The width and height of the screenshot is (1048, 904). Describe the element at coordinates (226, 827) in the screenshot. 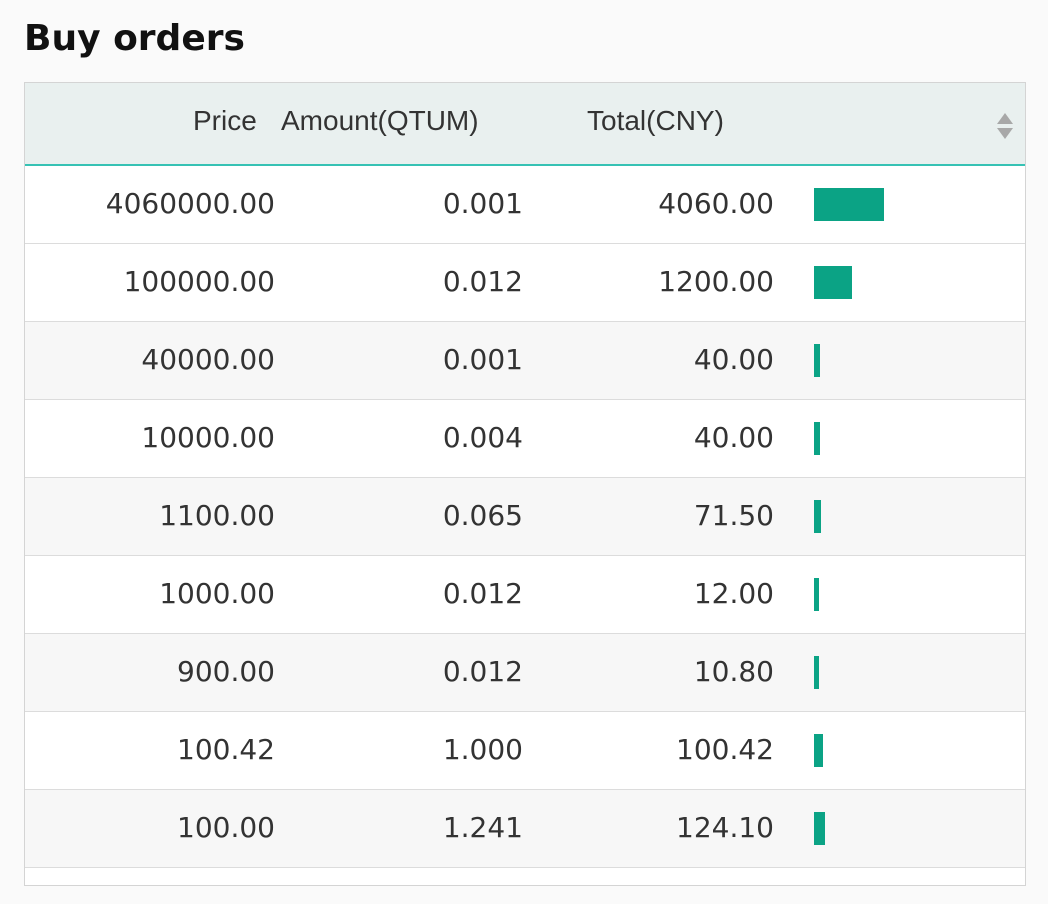

I see `price-cell: 100.00` at that location.